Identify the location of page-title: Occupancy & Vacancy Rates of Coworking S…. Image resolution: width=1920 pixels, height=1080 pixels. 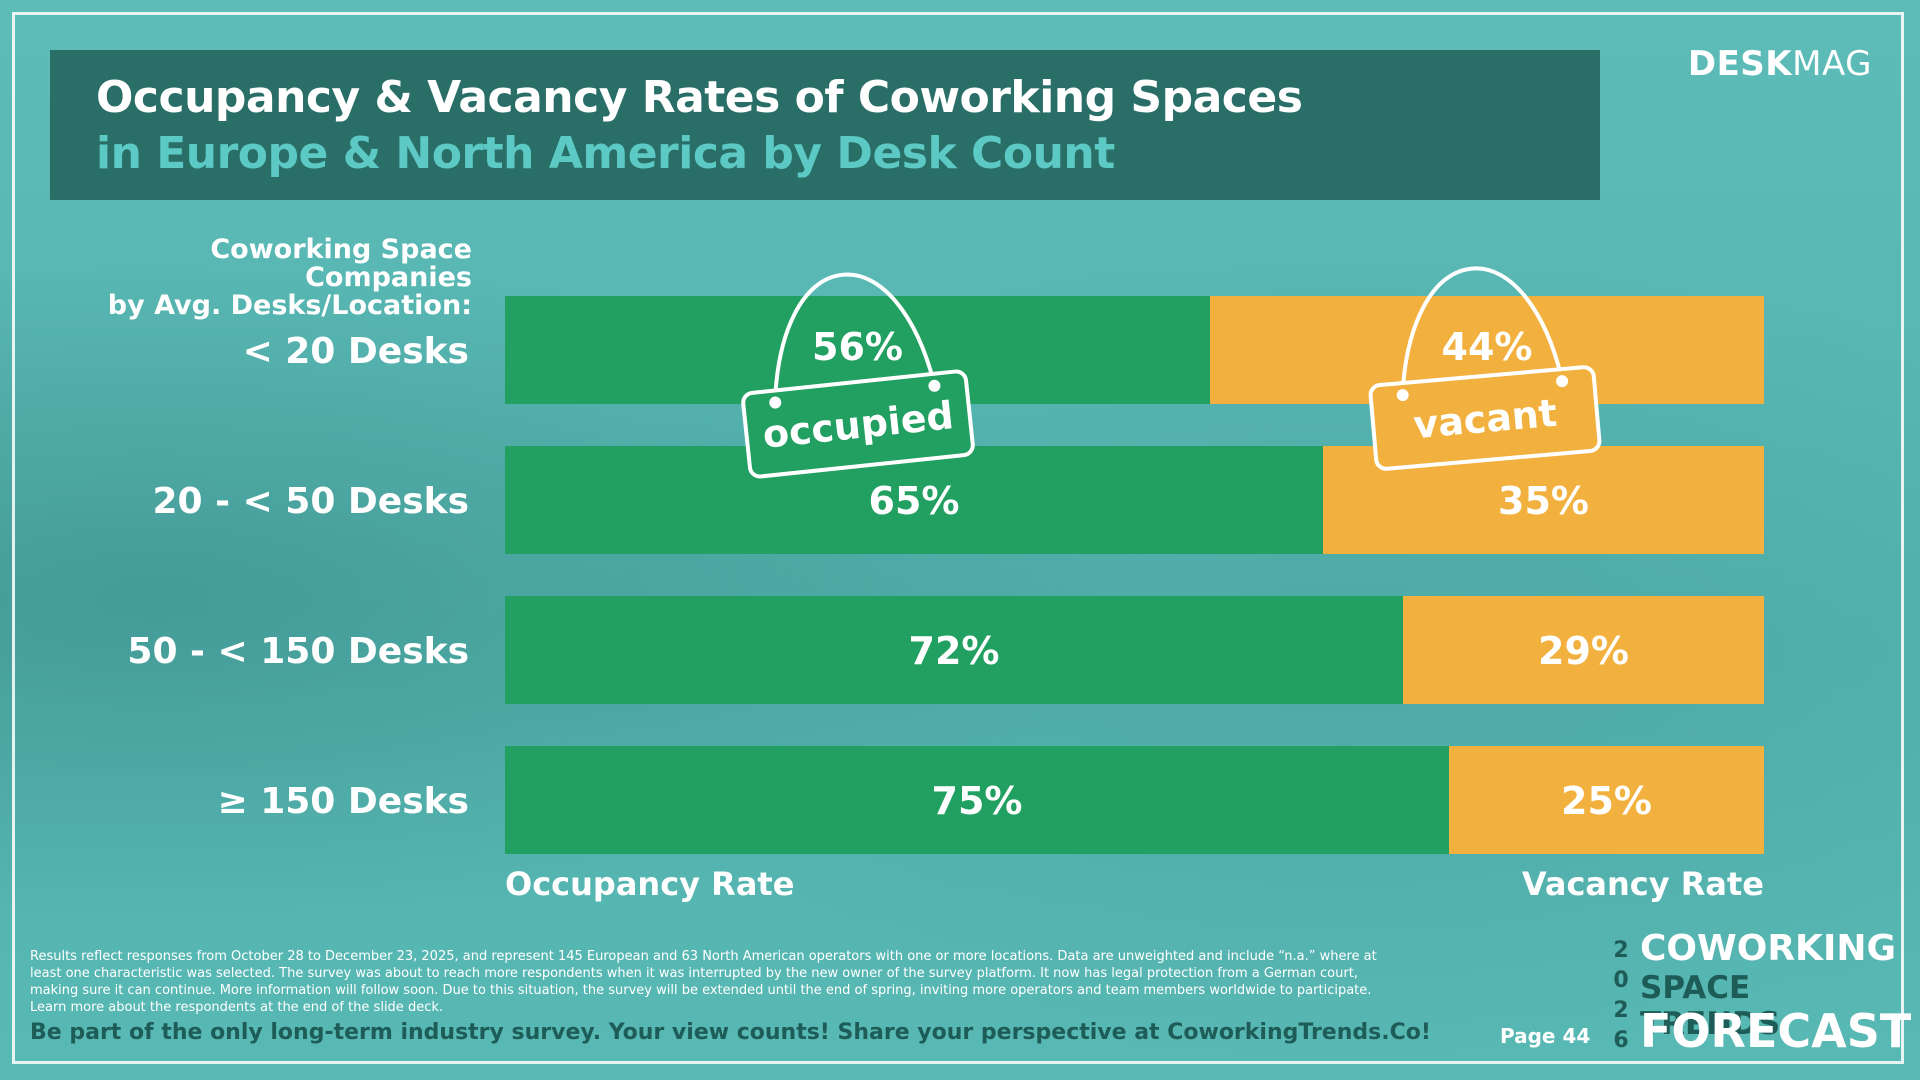
(699, 97).